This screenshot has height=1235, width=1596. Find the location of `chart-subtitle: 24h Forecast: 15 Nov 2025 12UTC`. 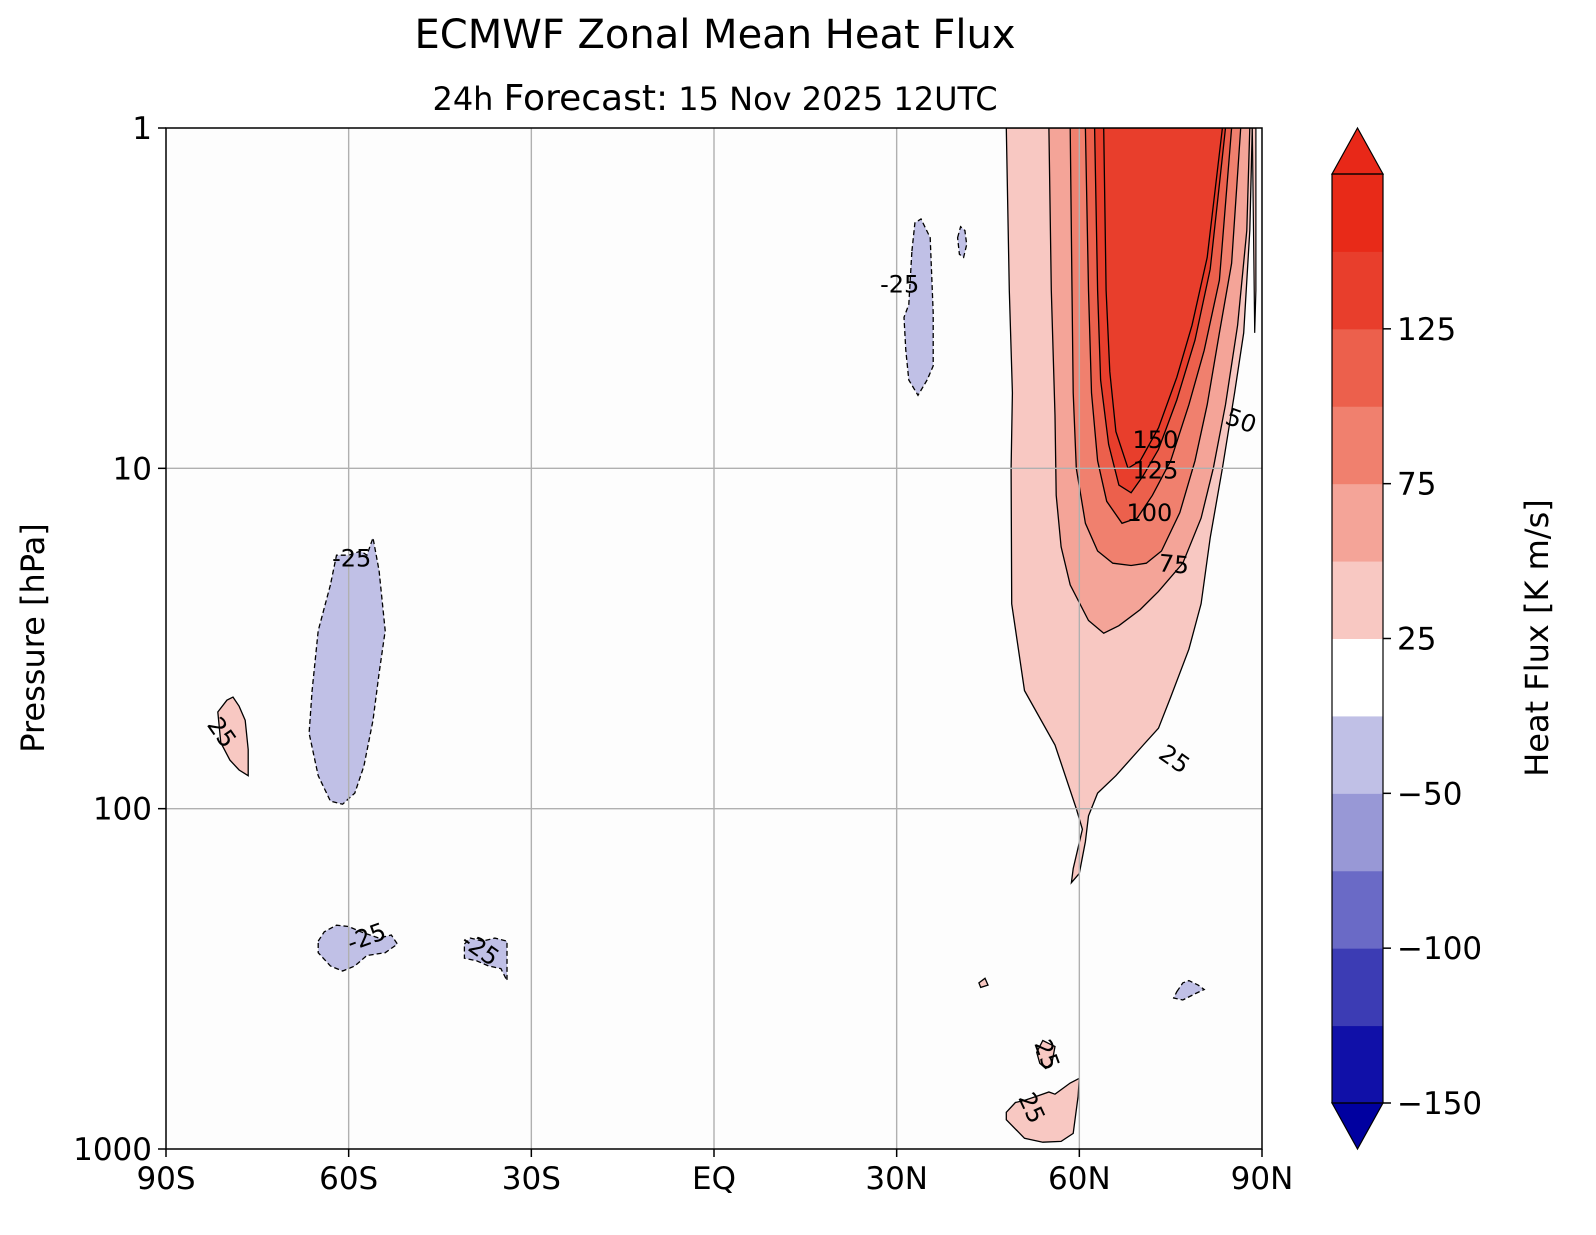

chart-subtitle: 24h Forecast: 15 Nov 2025 12UTC is located at coordinates (715, 98).